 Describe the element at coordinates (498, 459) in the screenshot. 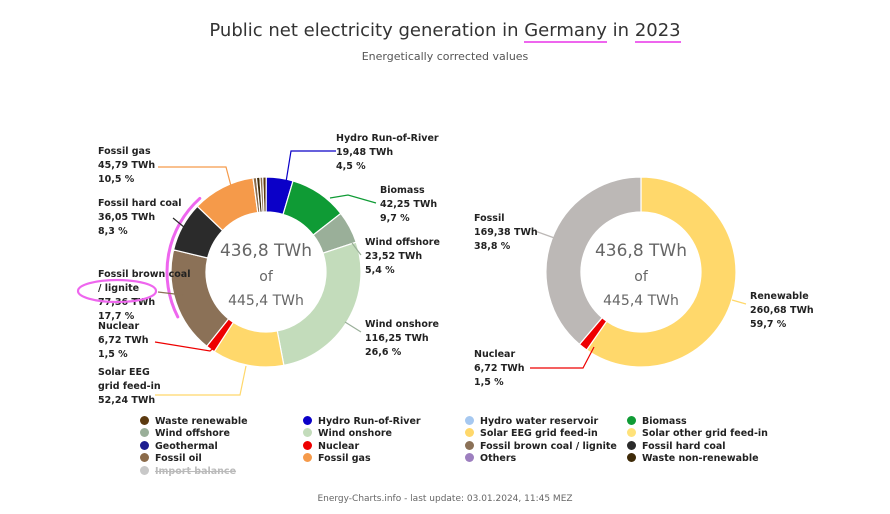

I see `legend-label: Others` at that location.